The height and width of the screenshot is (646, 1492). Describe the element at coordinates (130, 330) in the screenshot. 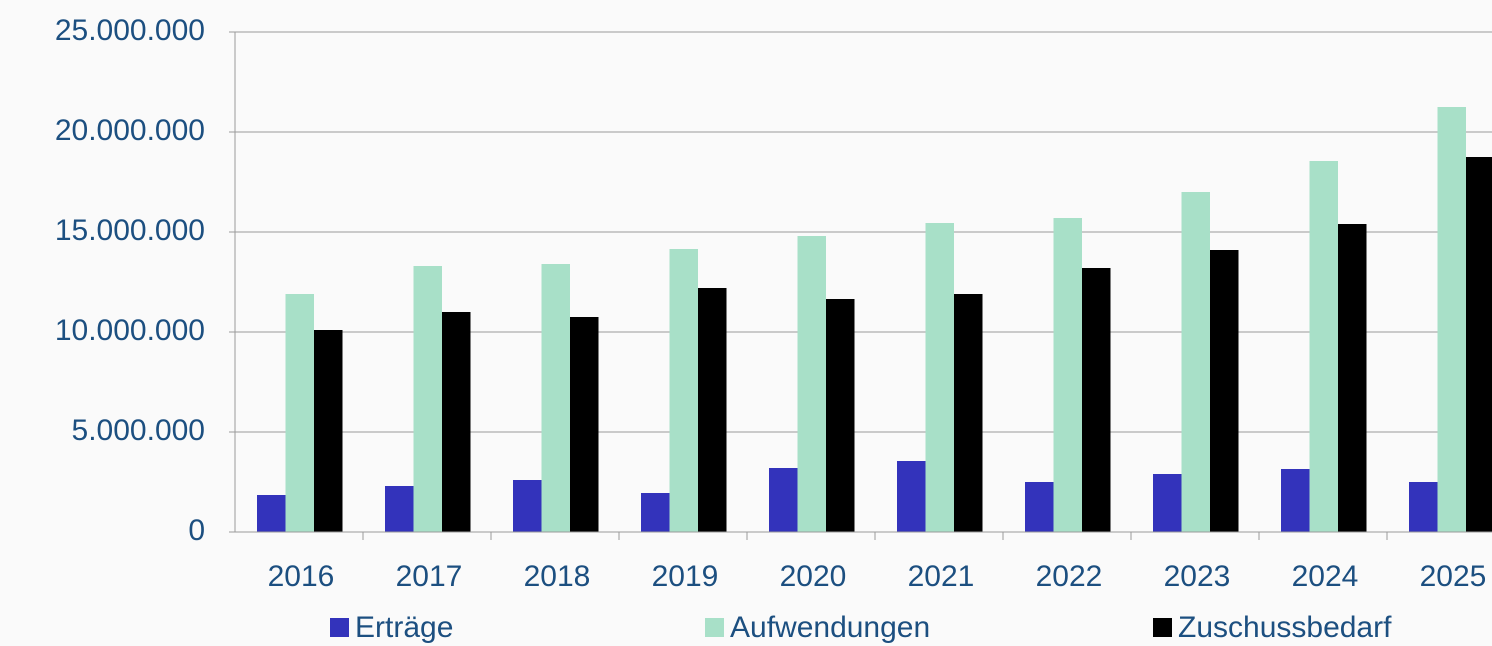

I see `y-tick-label: 10.000.000` at that location.